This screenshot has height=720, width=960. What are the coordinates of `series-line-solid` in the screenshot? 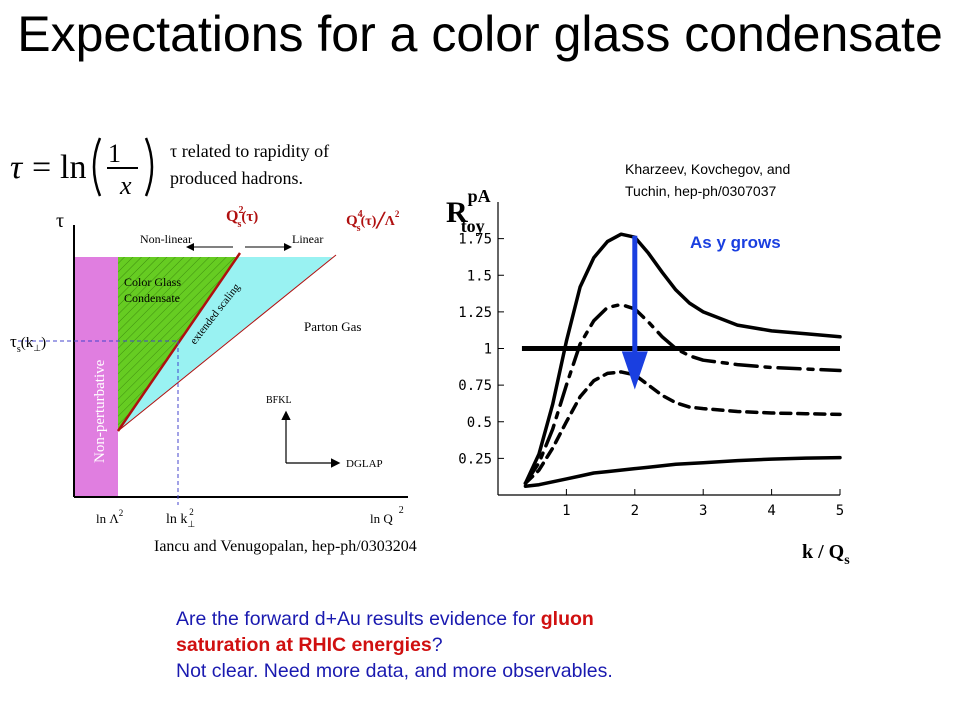 It's located at (682, 359).